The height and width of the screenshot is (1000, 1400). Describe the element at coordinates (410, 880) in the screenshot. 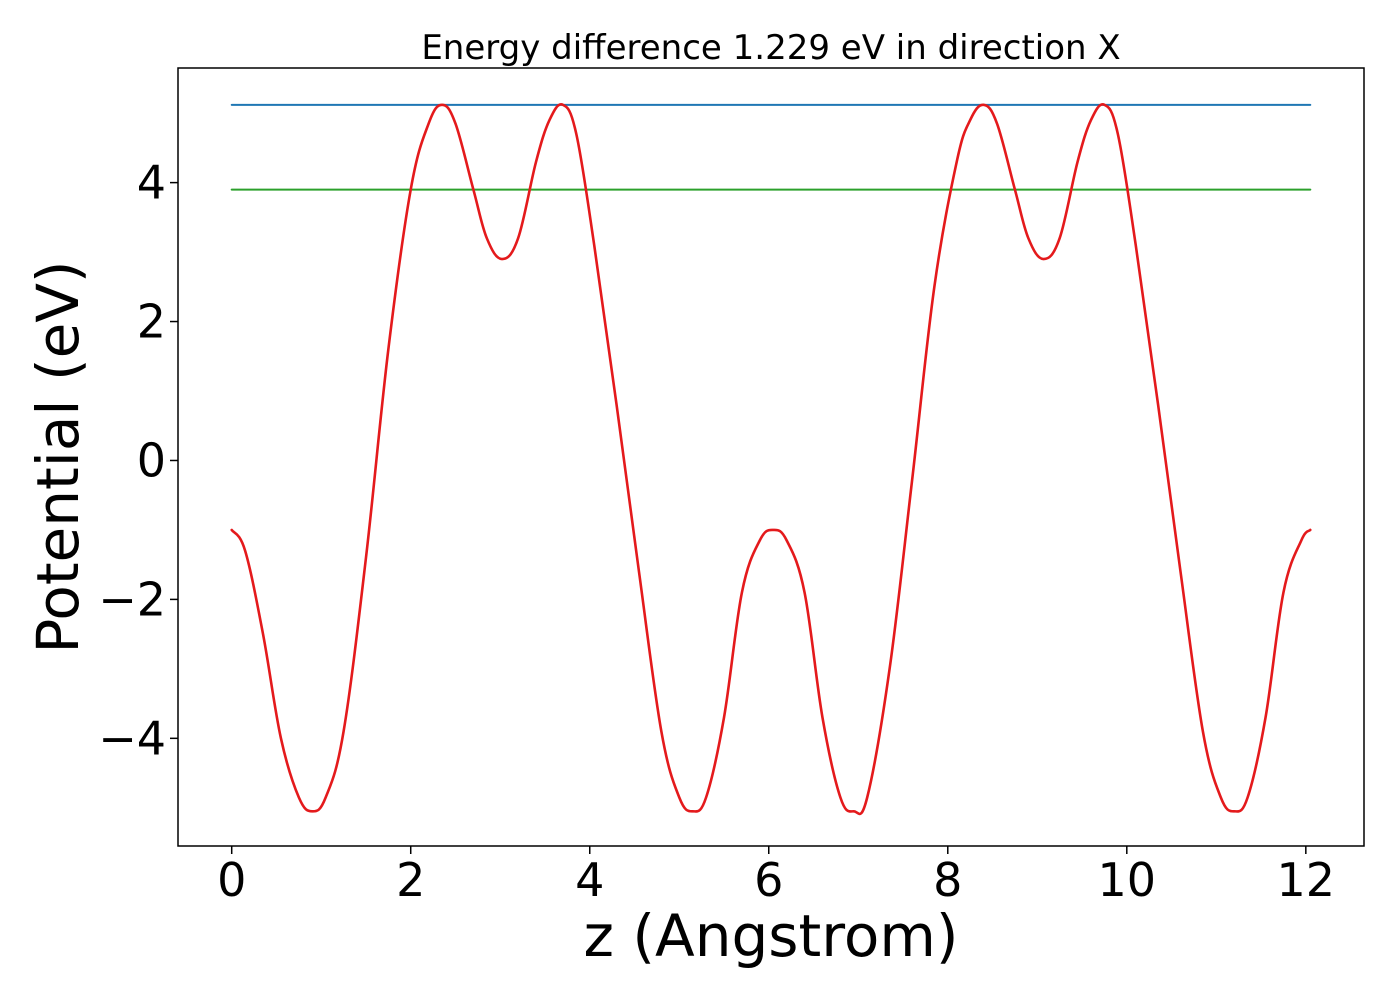

I see `x-tick-label: 2` at that location.